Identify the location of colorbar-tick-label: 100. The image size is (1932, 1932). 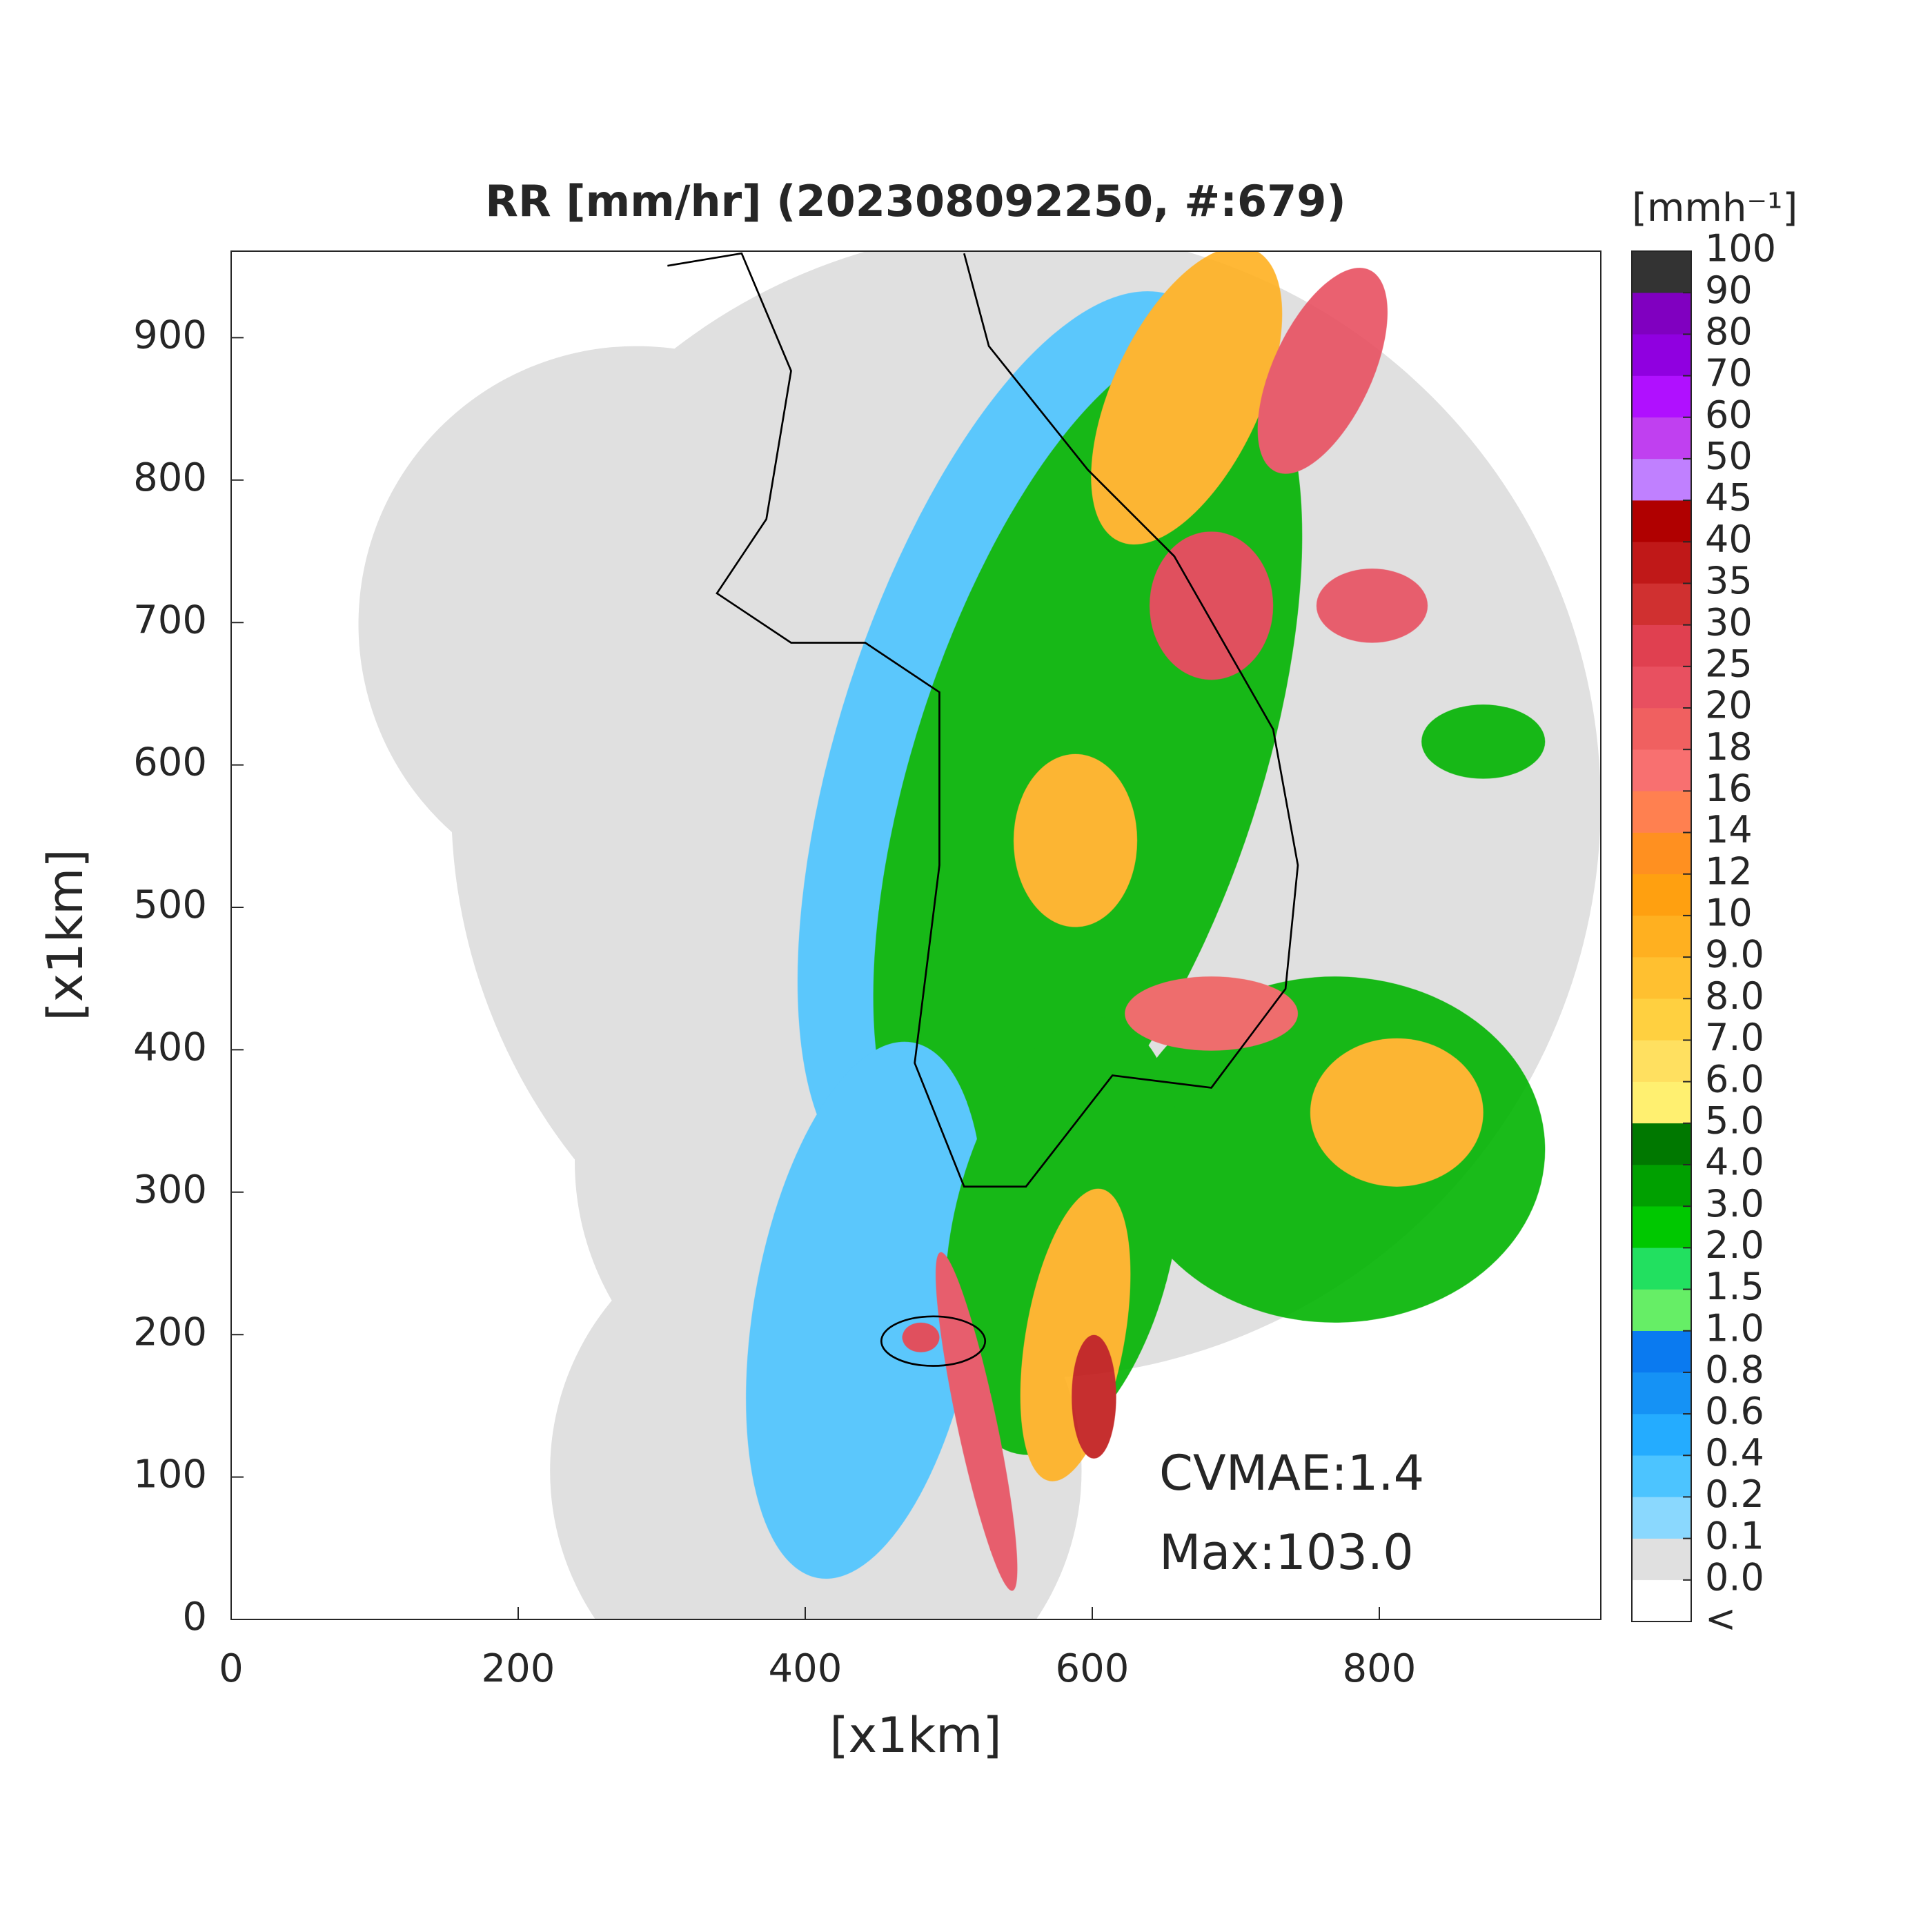
(1740, 248).